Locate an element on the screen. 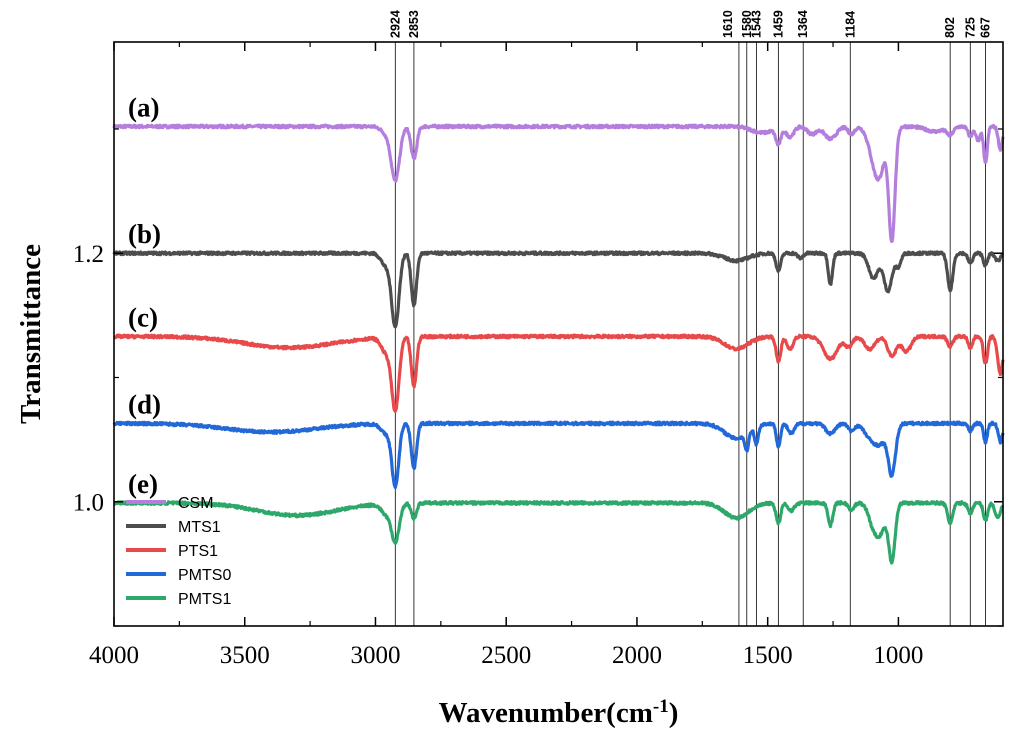 Image resolution: width=1011 pixels, height=732 pixels. curve-tag-mts1: (b) is located at coordinates (144, 234).